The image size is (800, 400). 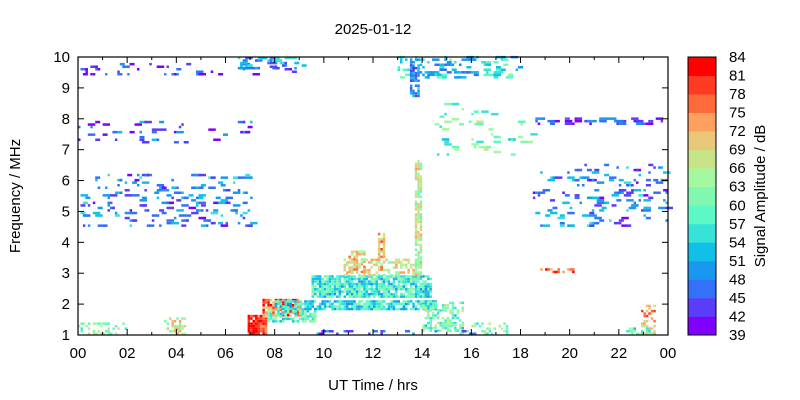 What do you see at coordinates (66, 273) in the screenshot?
I see `y-tick-label: 3` at bounding box center [66, 273].